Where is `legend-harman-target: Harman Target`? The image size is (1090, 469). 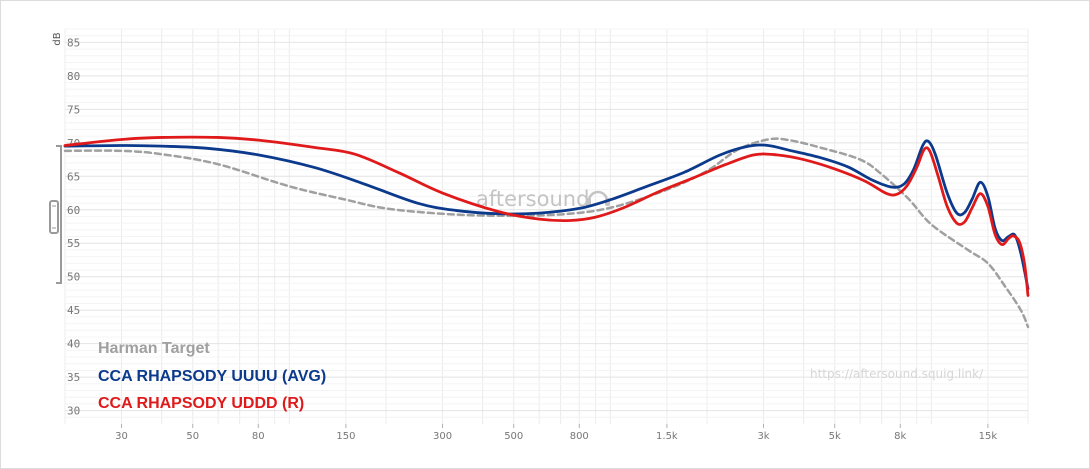
legend-harman-target: Harman Target is located at coordinates (154, 348).